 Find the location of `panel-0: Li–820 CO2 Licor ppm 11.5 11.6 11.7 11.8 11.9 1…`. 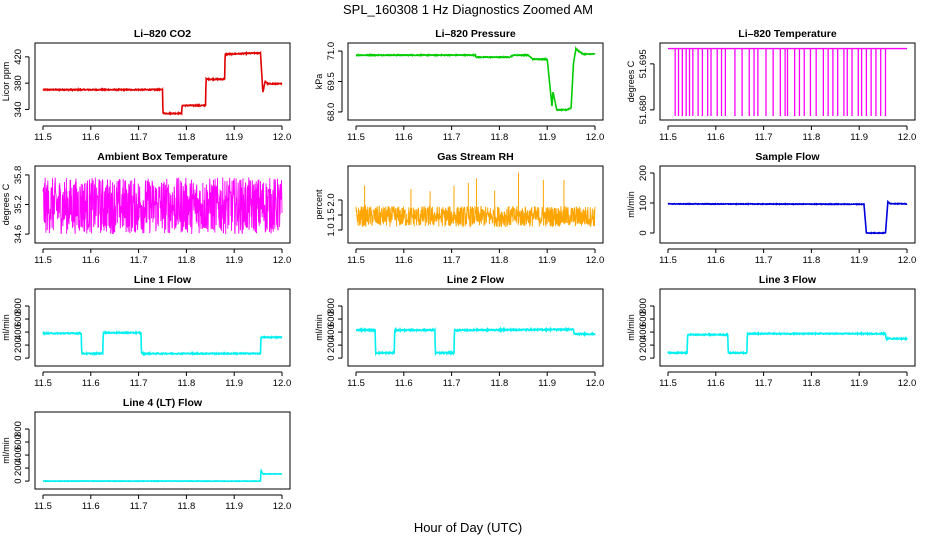

panel-0: Li–820 CO2 Licor ppm 11.5 11.6 11.7 11.8 11.9 1… is located at coordinates (146, 85).